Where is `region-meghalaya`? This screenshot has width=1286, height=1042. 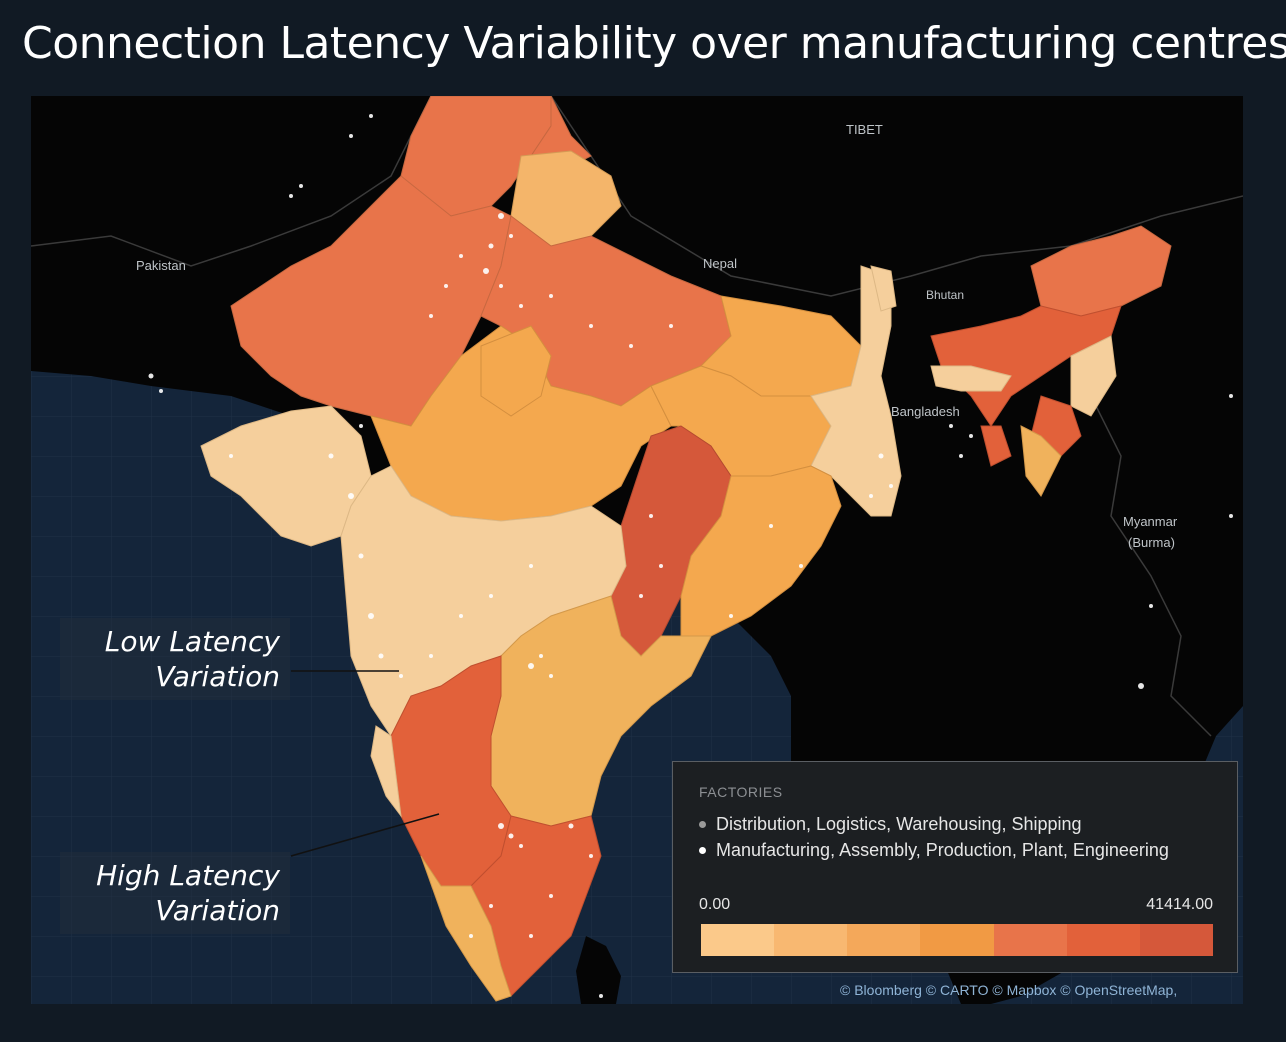
region-meghalaya is located at coordinates (971, 378).